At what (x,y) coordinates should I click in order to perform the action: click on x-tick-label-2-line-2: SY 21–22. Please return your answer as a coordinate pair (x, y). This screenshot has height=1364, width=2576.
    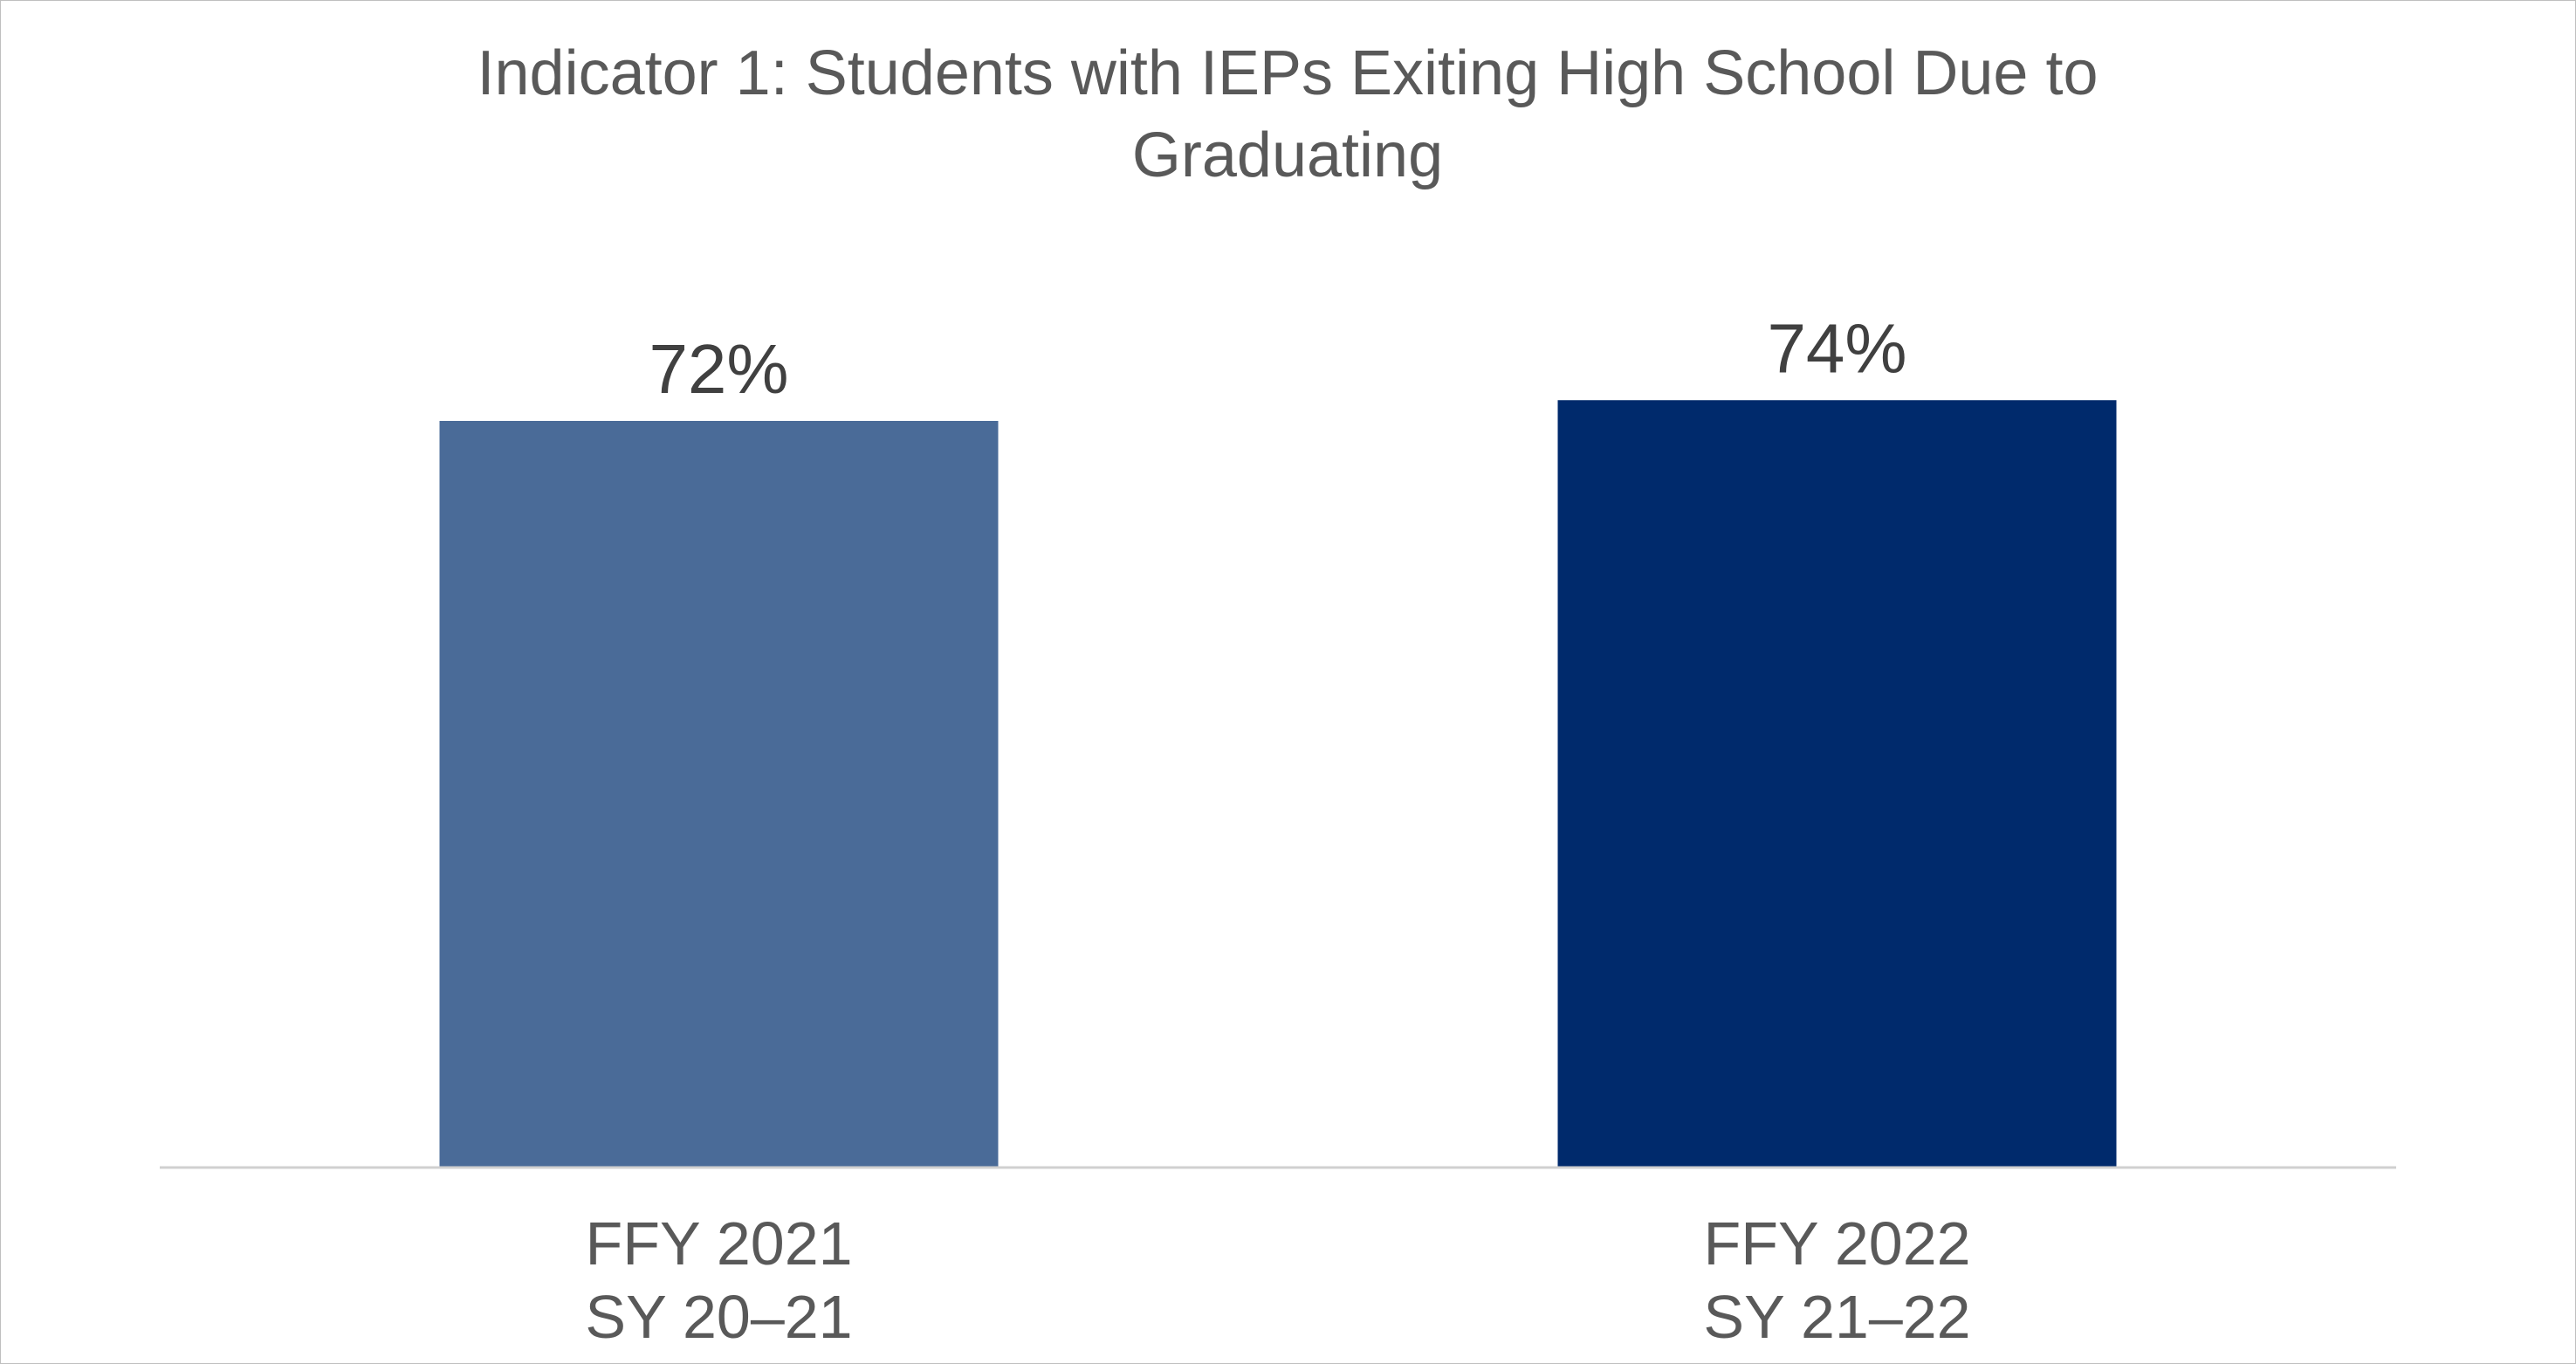
    Looking at the image, I should click on (1837, 1317).